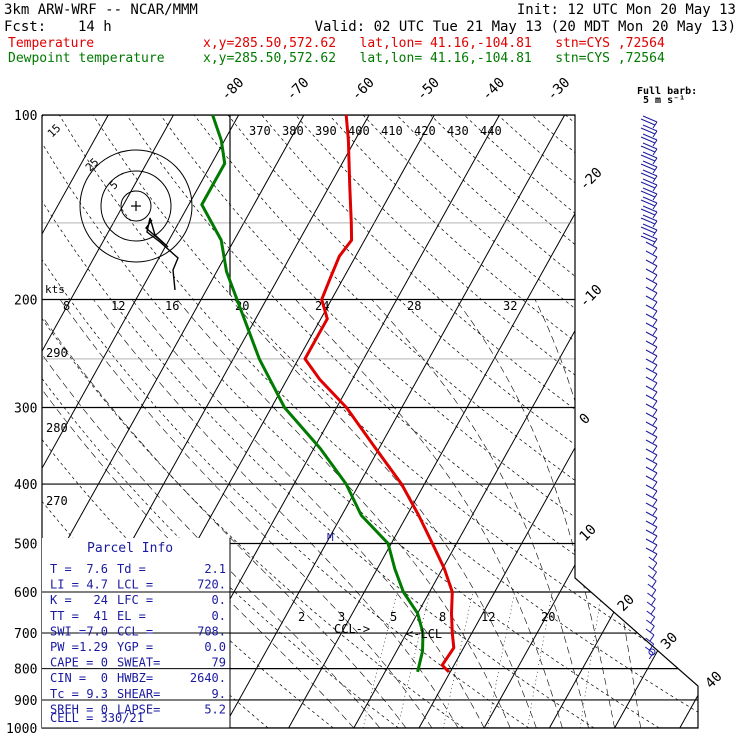 This screenshot has height=740, width=740. I want to click on theta-label: 270, so click(57, 501).